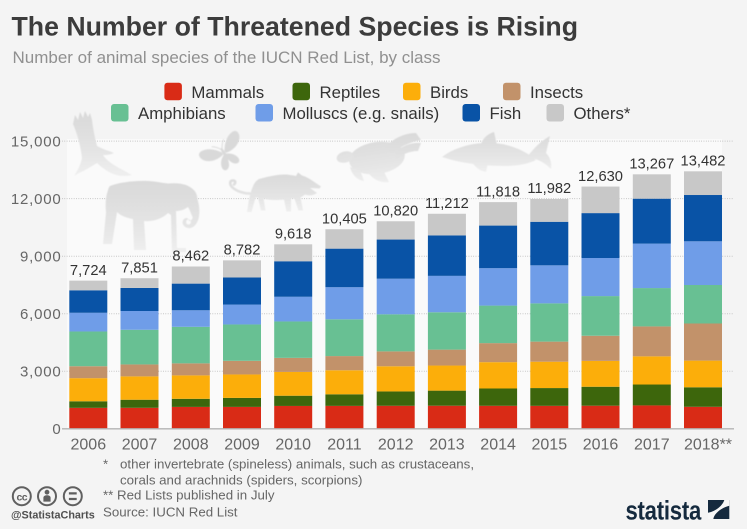 This screenshot has width=747, height=529. What do you see at coordinates (396, 445) in the screenshot?
I see `svg-text: 2012` at bounding box center [396, 445].